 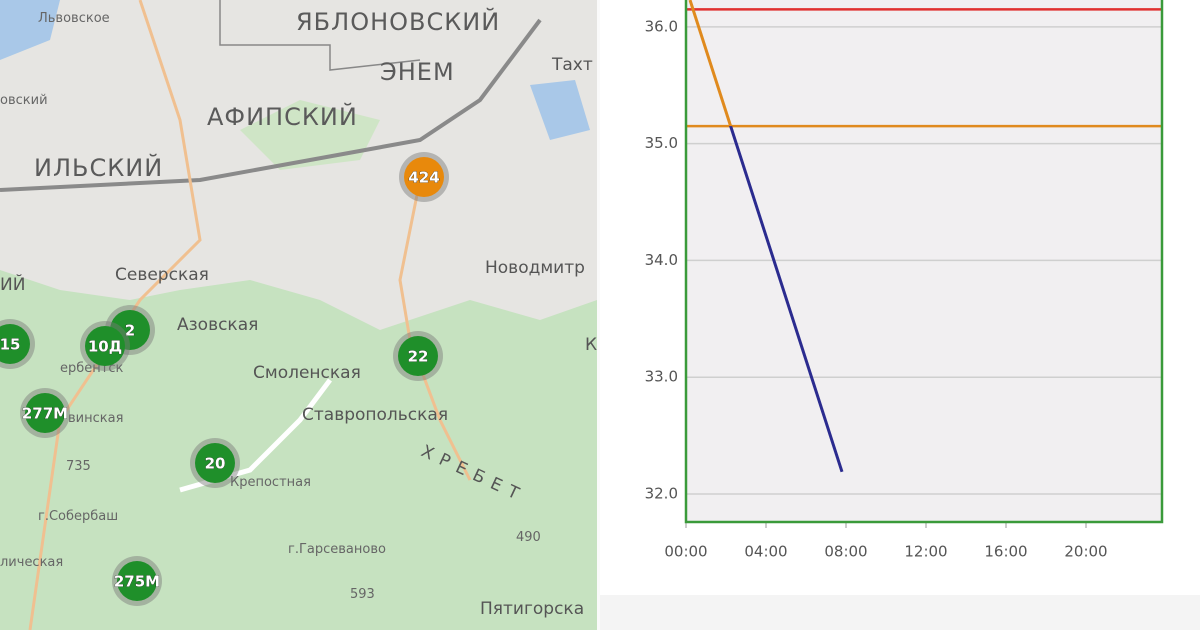 I want to click on map-label: 490, so click(x=528, y=537).